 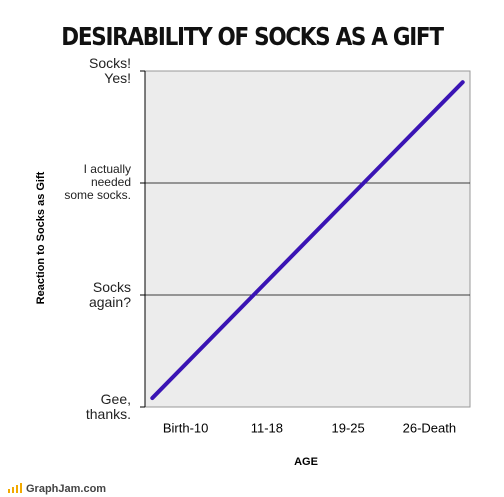 What do you see at coordinates (109, 294) in the screenshot?
I see `y-tick-label: Socks again?` at bounding box center [109, 294].